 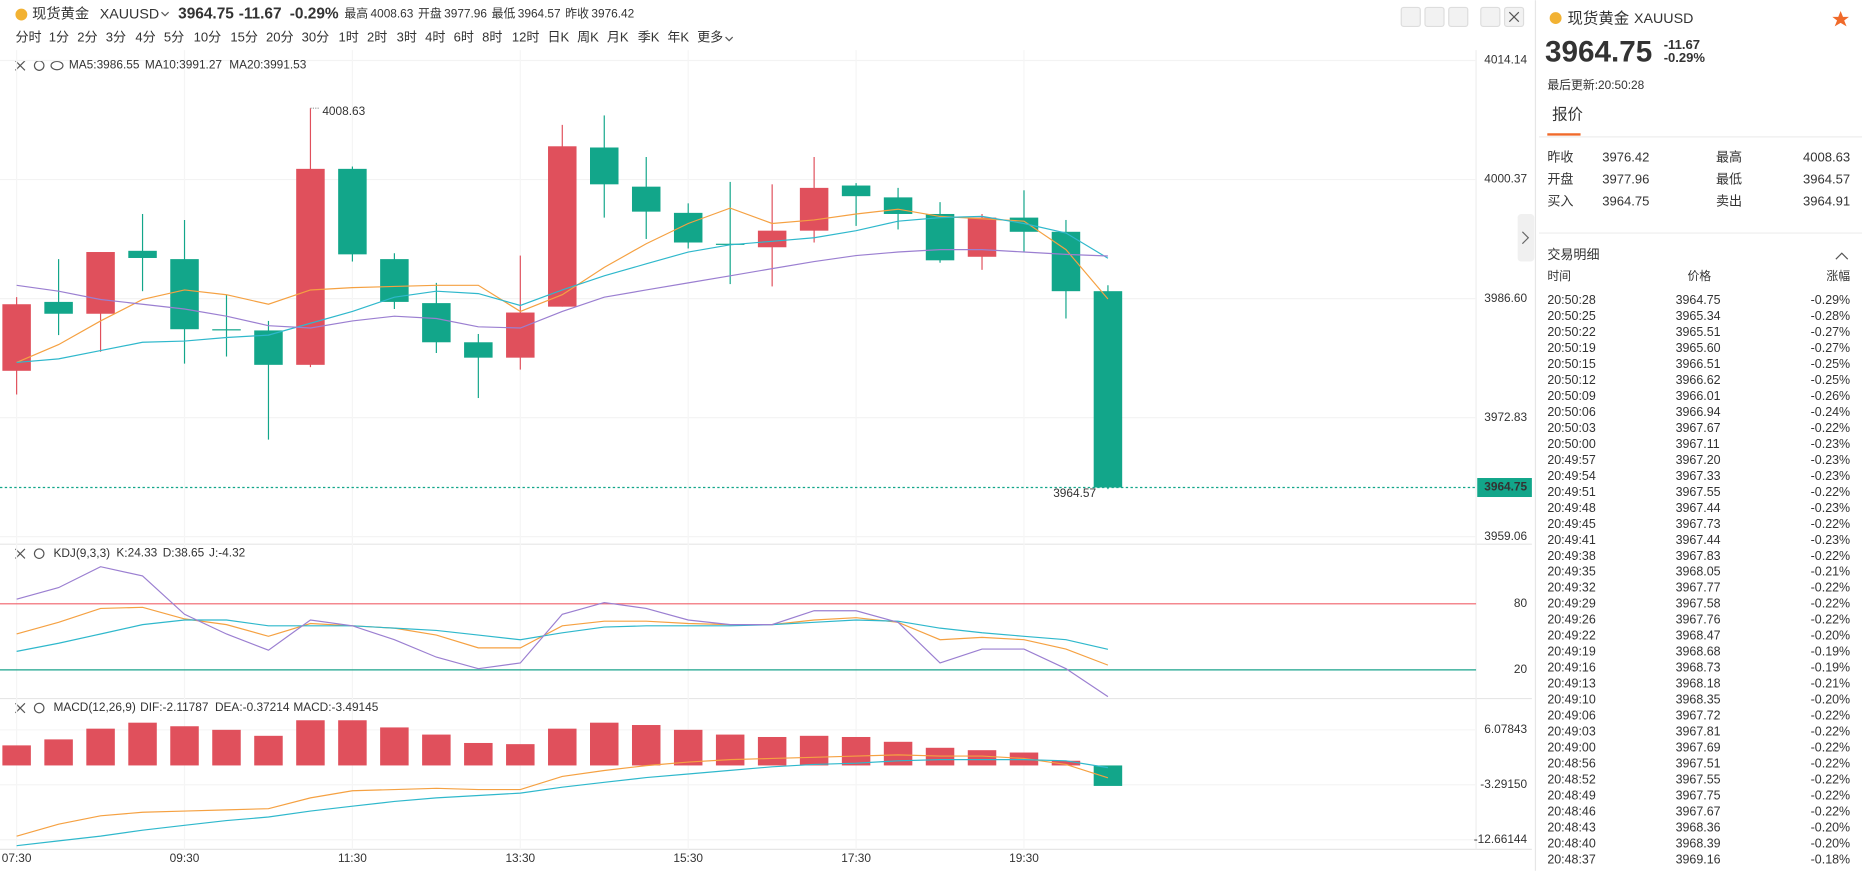 I want to click on y-tick-label: 4000.37, so click(x=1505, y=179).